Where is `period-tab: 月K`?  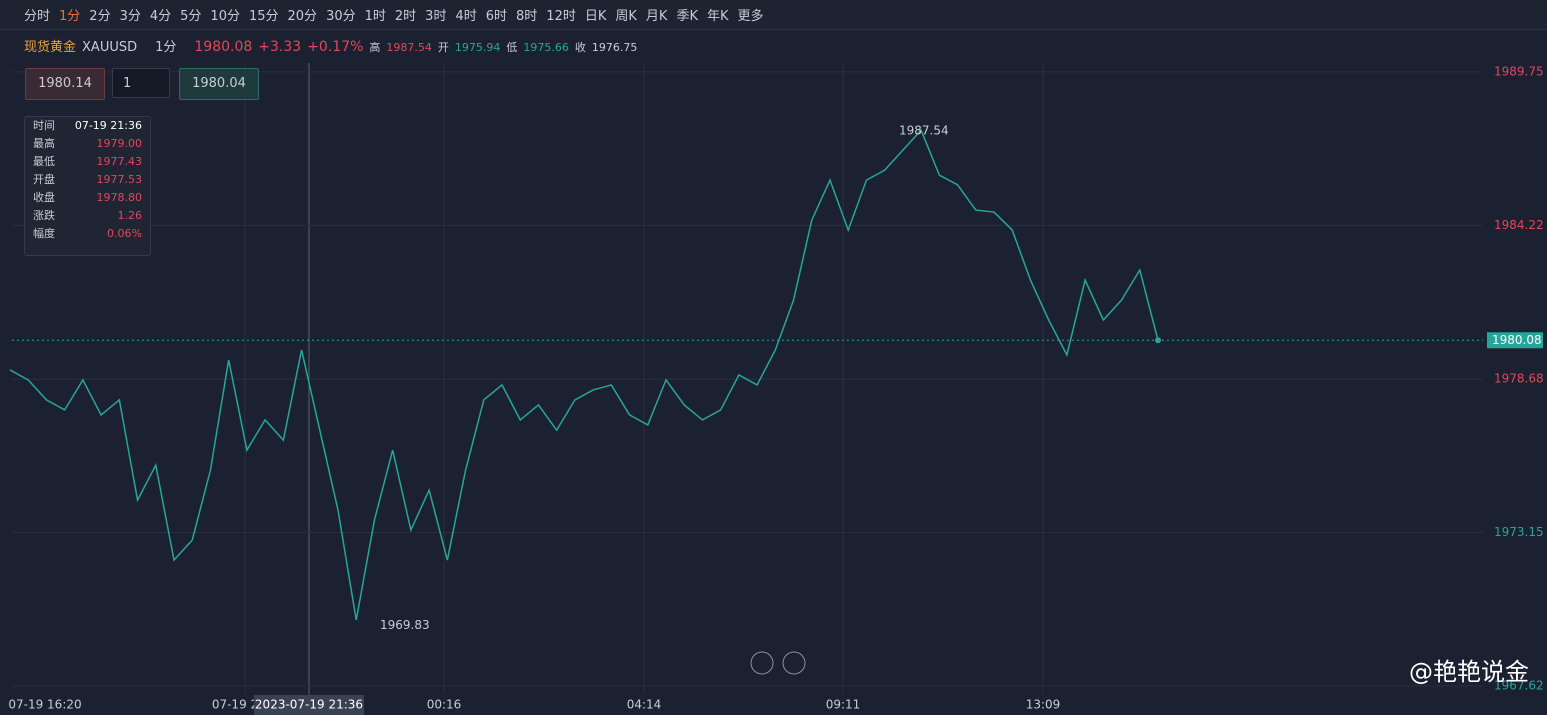
period-tab: 月K is located at coordinates (656, 16).